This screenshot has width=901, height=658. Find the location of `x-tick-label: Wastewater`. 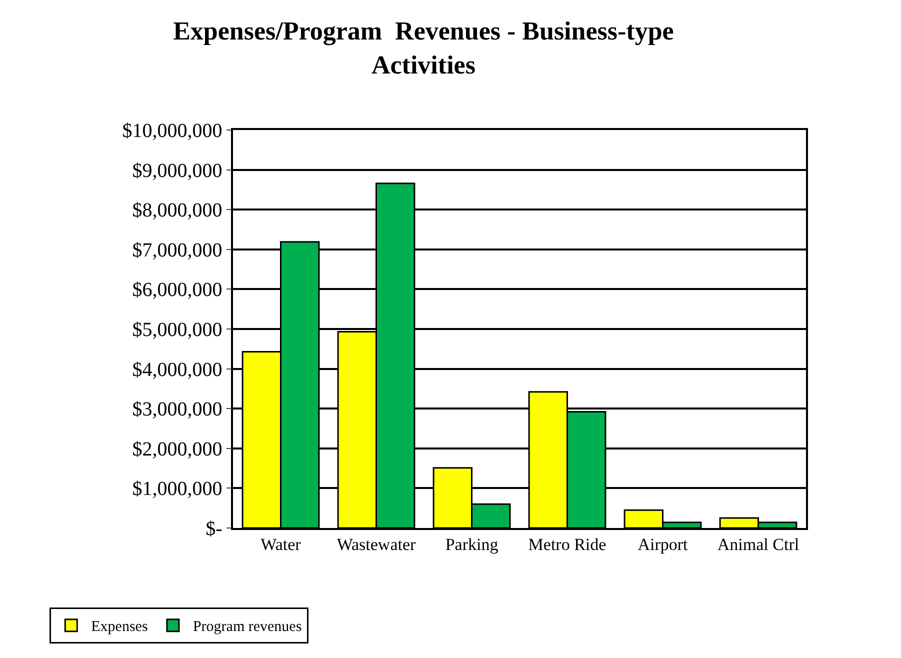

x-tick-label: Wastewater is located at coordinates (376, 544).